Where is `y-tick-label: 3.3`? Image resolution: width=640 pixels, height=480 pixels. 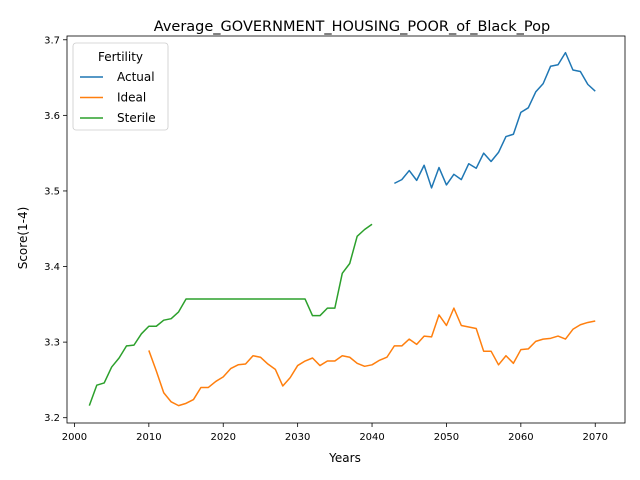 y-tick-label: 3.3 is located at coordinates (52, 343).